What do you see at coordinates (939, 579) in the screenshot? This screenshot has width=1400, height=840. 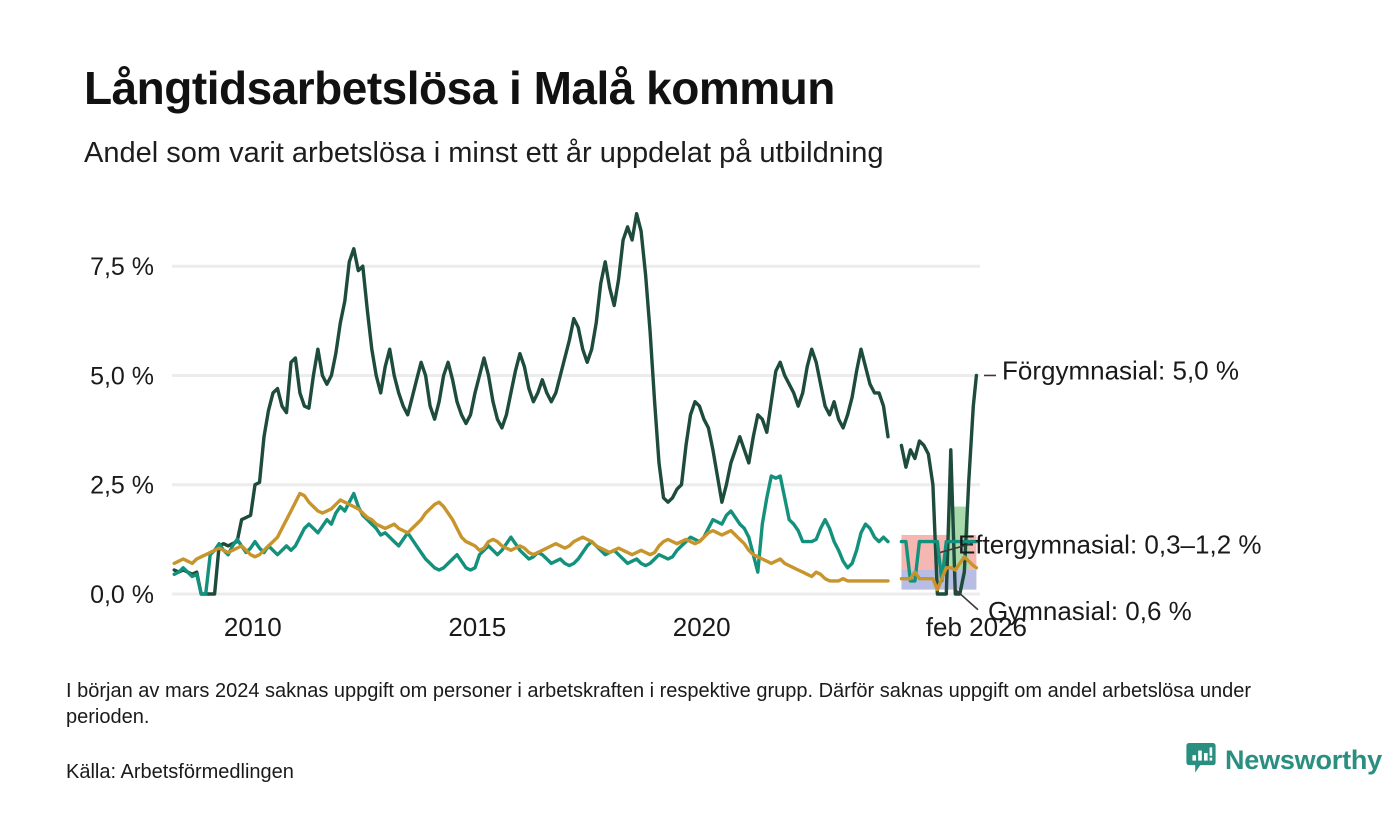 I see `uncertainty-band` at bounding box center [939, 579].